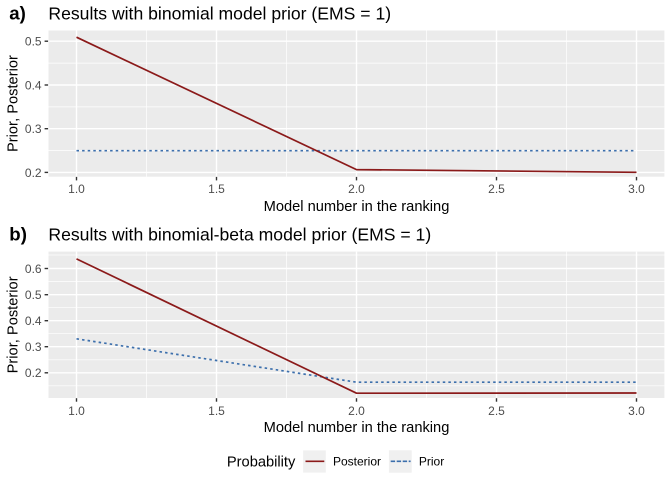 Image resolution: width=672 pixels, height=485 pixels. I want to click on svg-text: Prior, so click(431, 462).